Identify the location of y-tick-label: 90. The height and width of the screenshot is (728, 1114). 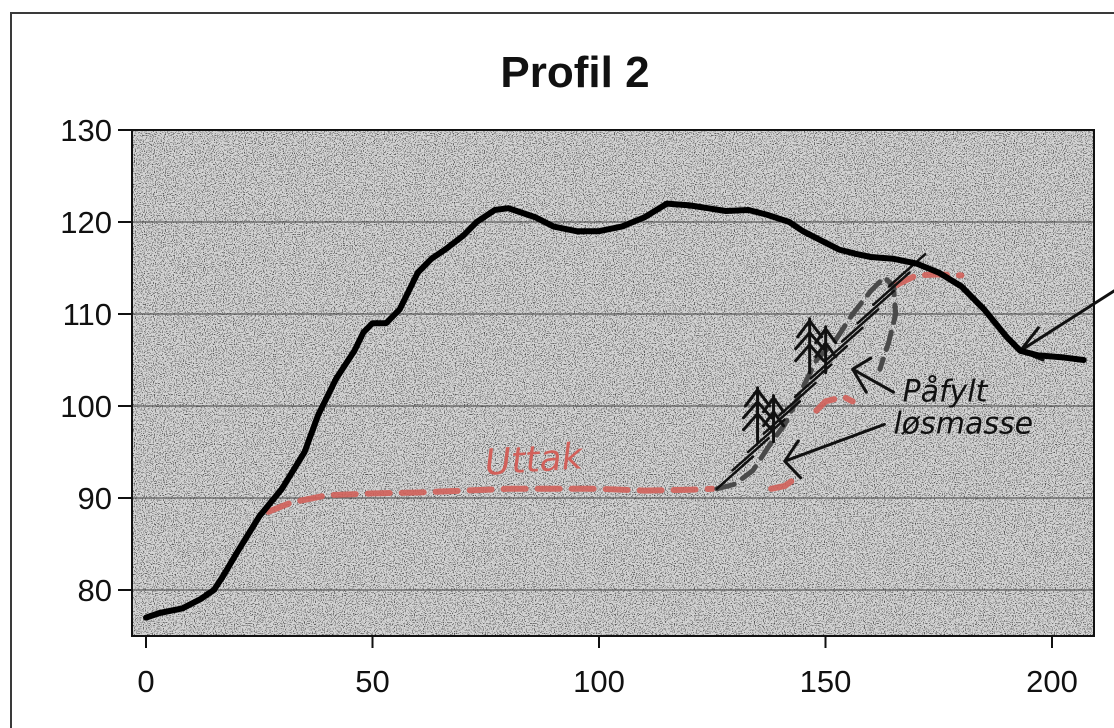
(95, 498).